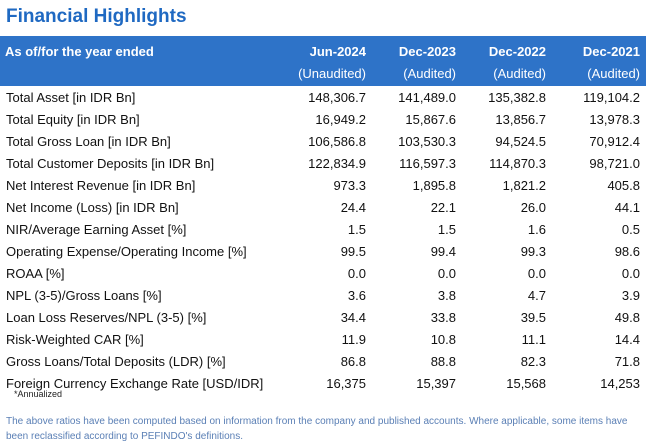 The height and width of the screenshot is (447, 648). What do you see at coordinates (143, 76) in the screenshot?
I see `header-blank` at bounding box center [143, 76].